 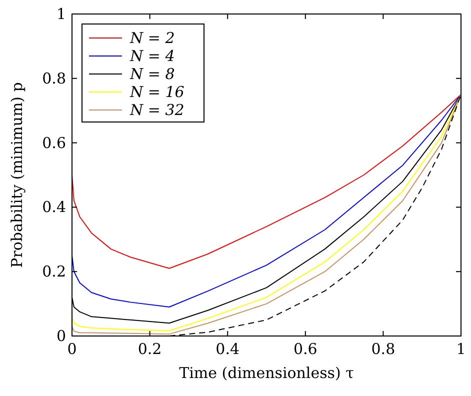 I want to click on x-tick-label: 0, so click(x=72, y=349).